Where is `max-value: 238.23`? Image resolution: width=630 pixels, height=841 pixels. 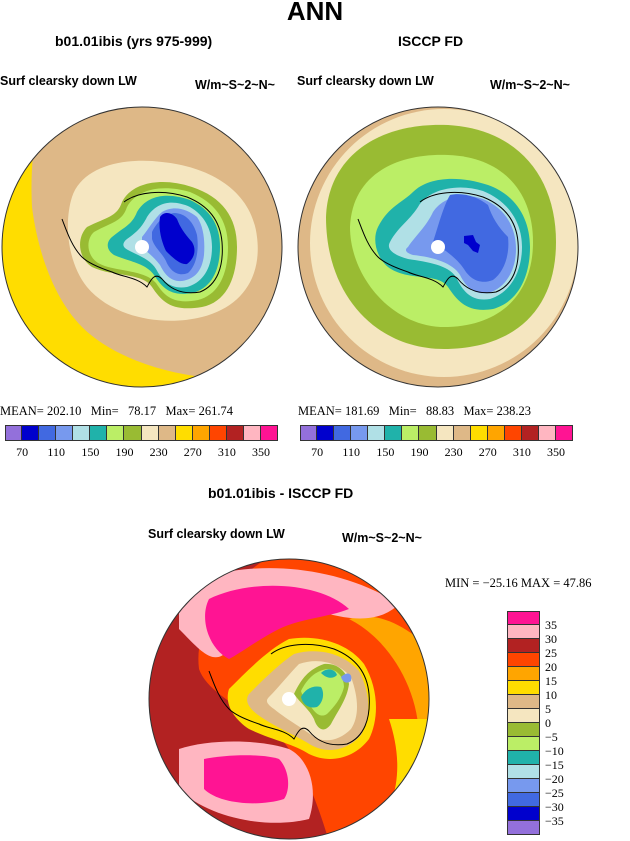
max-value: 238.23 is located at coordinates (513, 411).